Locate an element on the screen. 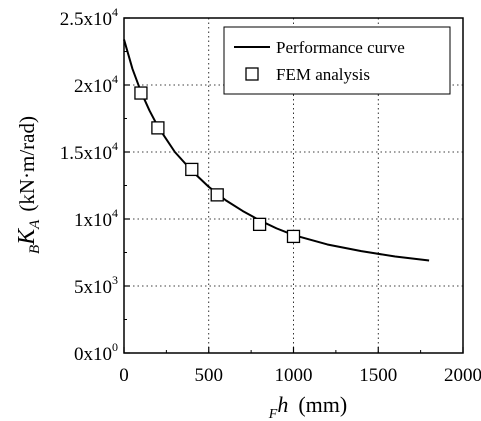 This screenshot has height=421, width=481. y-axis-subscript: B is located at coordinates (35, 249).